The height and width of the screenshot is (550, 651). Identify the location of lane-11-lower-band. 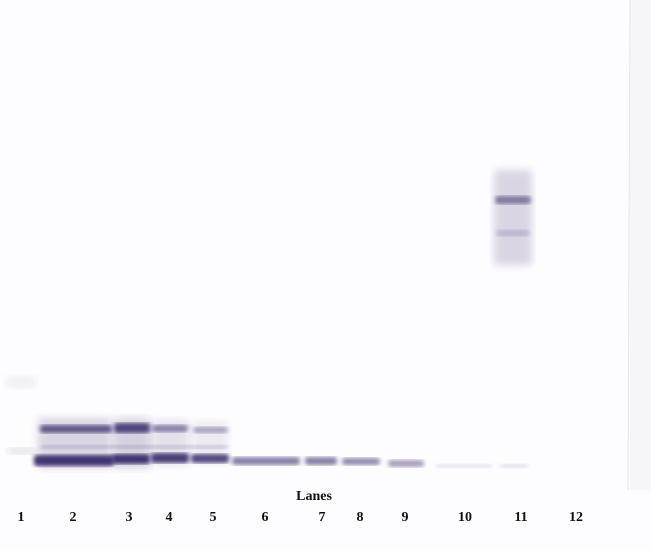
(514, 466).